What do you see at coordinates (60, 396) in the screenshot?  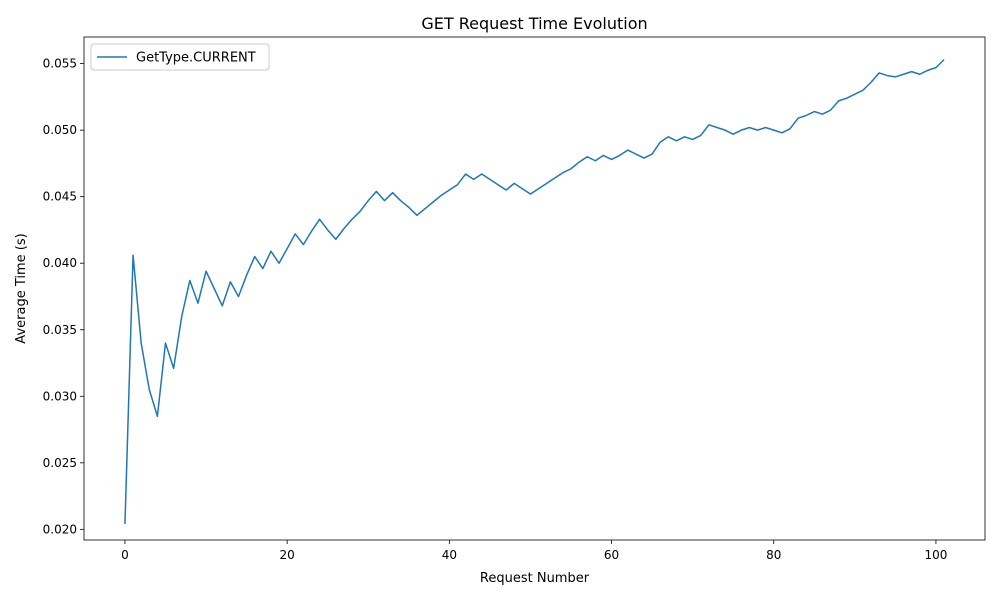 I see `y-tick-label: 0.030` at bounding box center [60, 396].